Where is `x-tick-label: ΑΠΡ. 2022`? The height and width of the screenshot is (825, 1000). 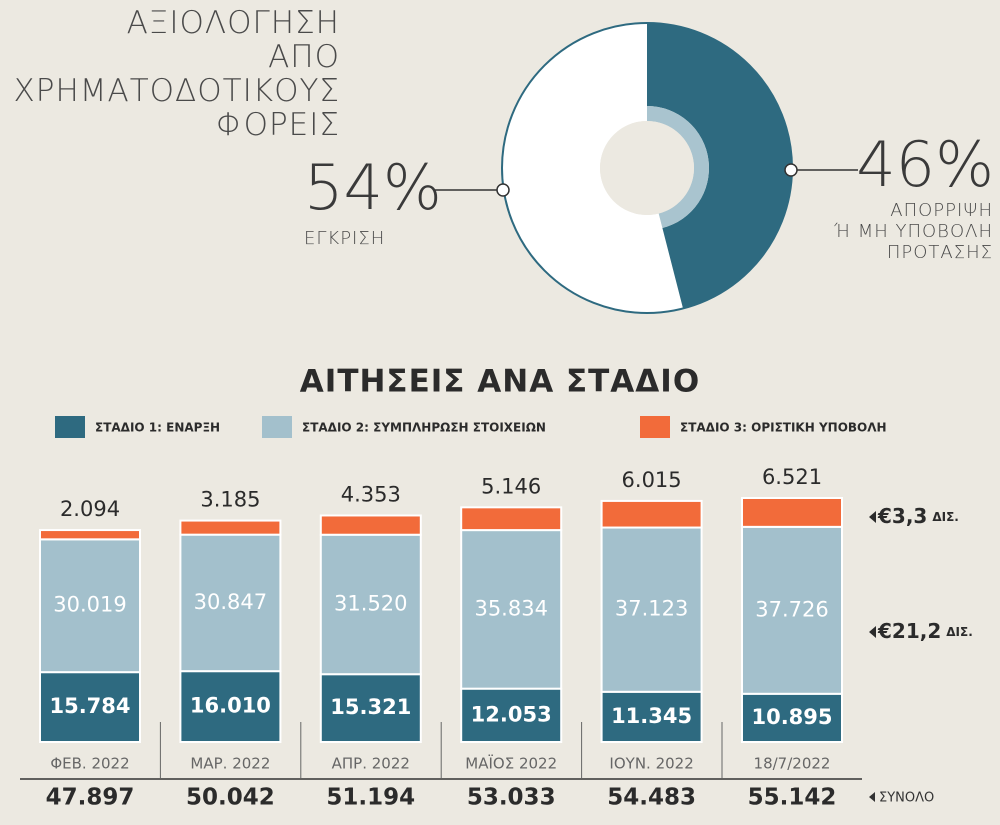
x-tick-label: ΑΠΡ. 2022 is located at coordinates (371, 764).